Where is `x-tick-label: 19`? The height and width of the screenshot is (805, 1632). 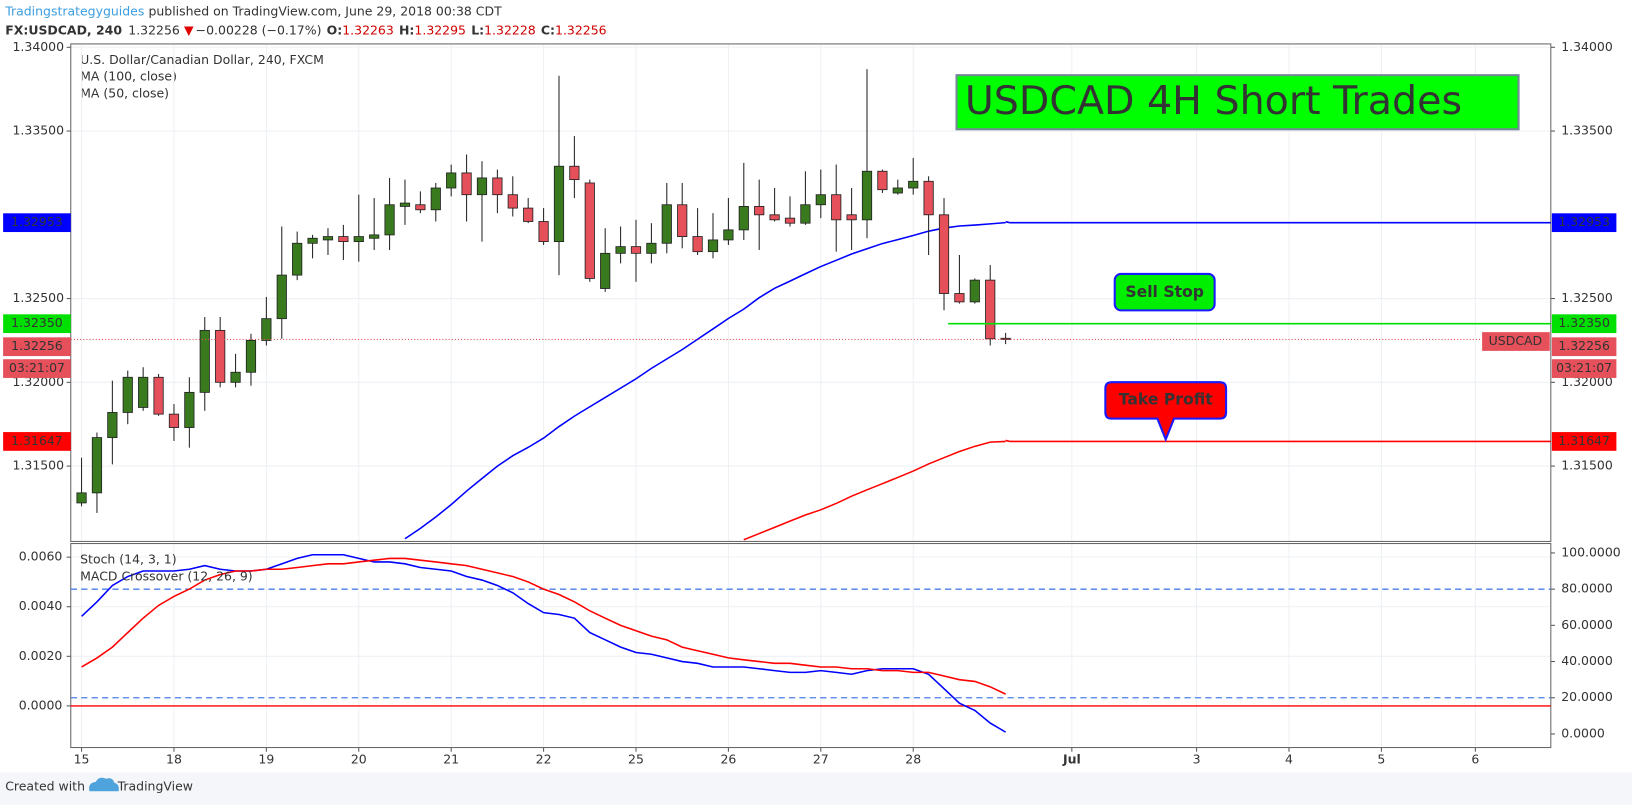
x-tick-label: 19 is located at coordinates (266, 759).